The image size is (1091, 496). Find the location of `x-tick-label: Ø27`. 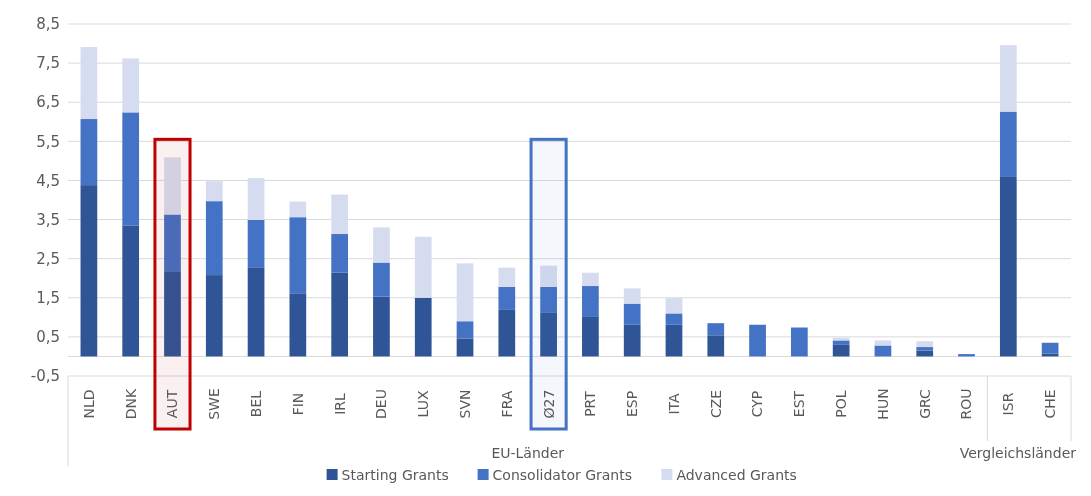

x-tick-label: Ø27 is located at coordinates (548, 404).